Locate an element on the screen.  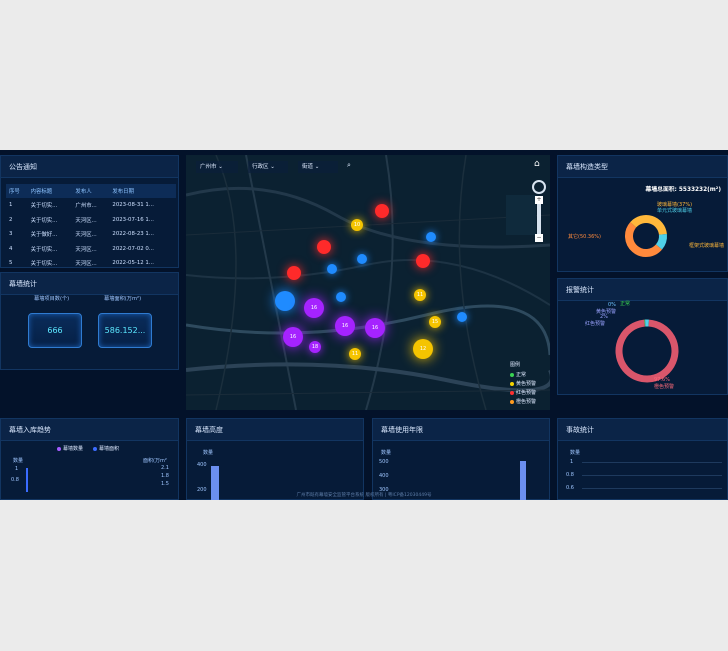
age-panel: 幕墙使用年限 数量 500 400 300 is located at coordinates (461, 459).